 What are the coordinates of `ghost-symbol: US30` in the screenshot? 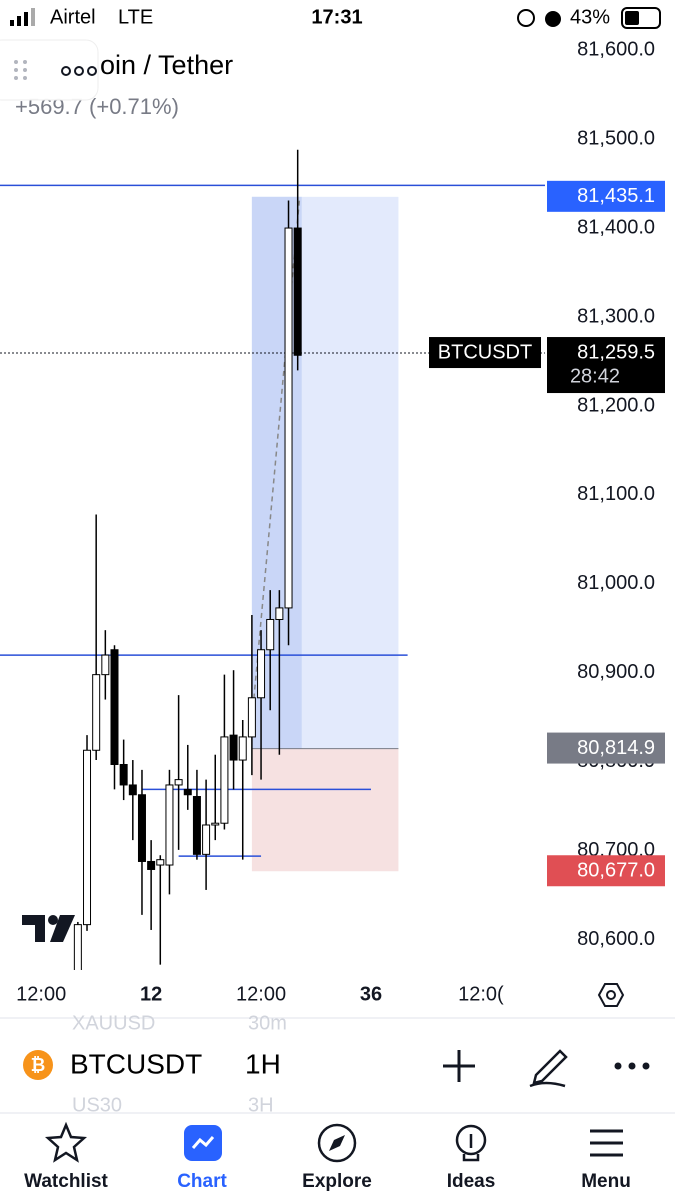 It's located at (97, 1105).